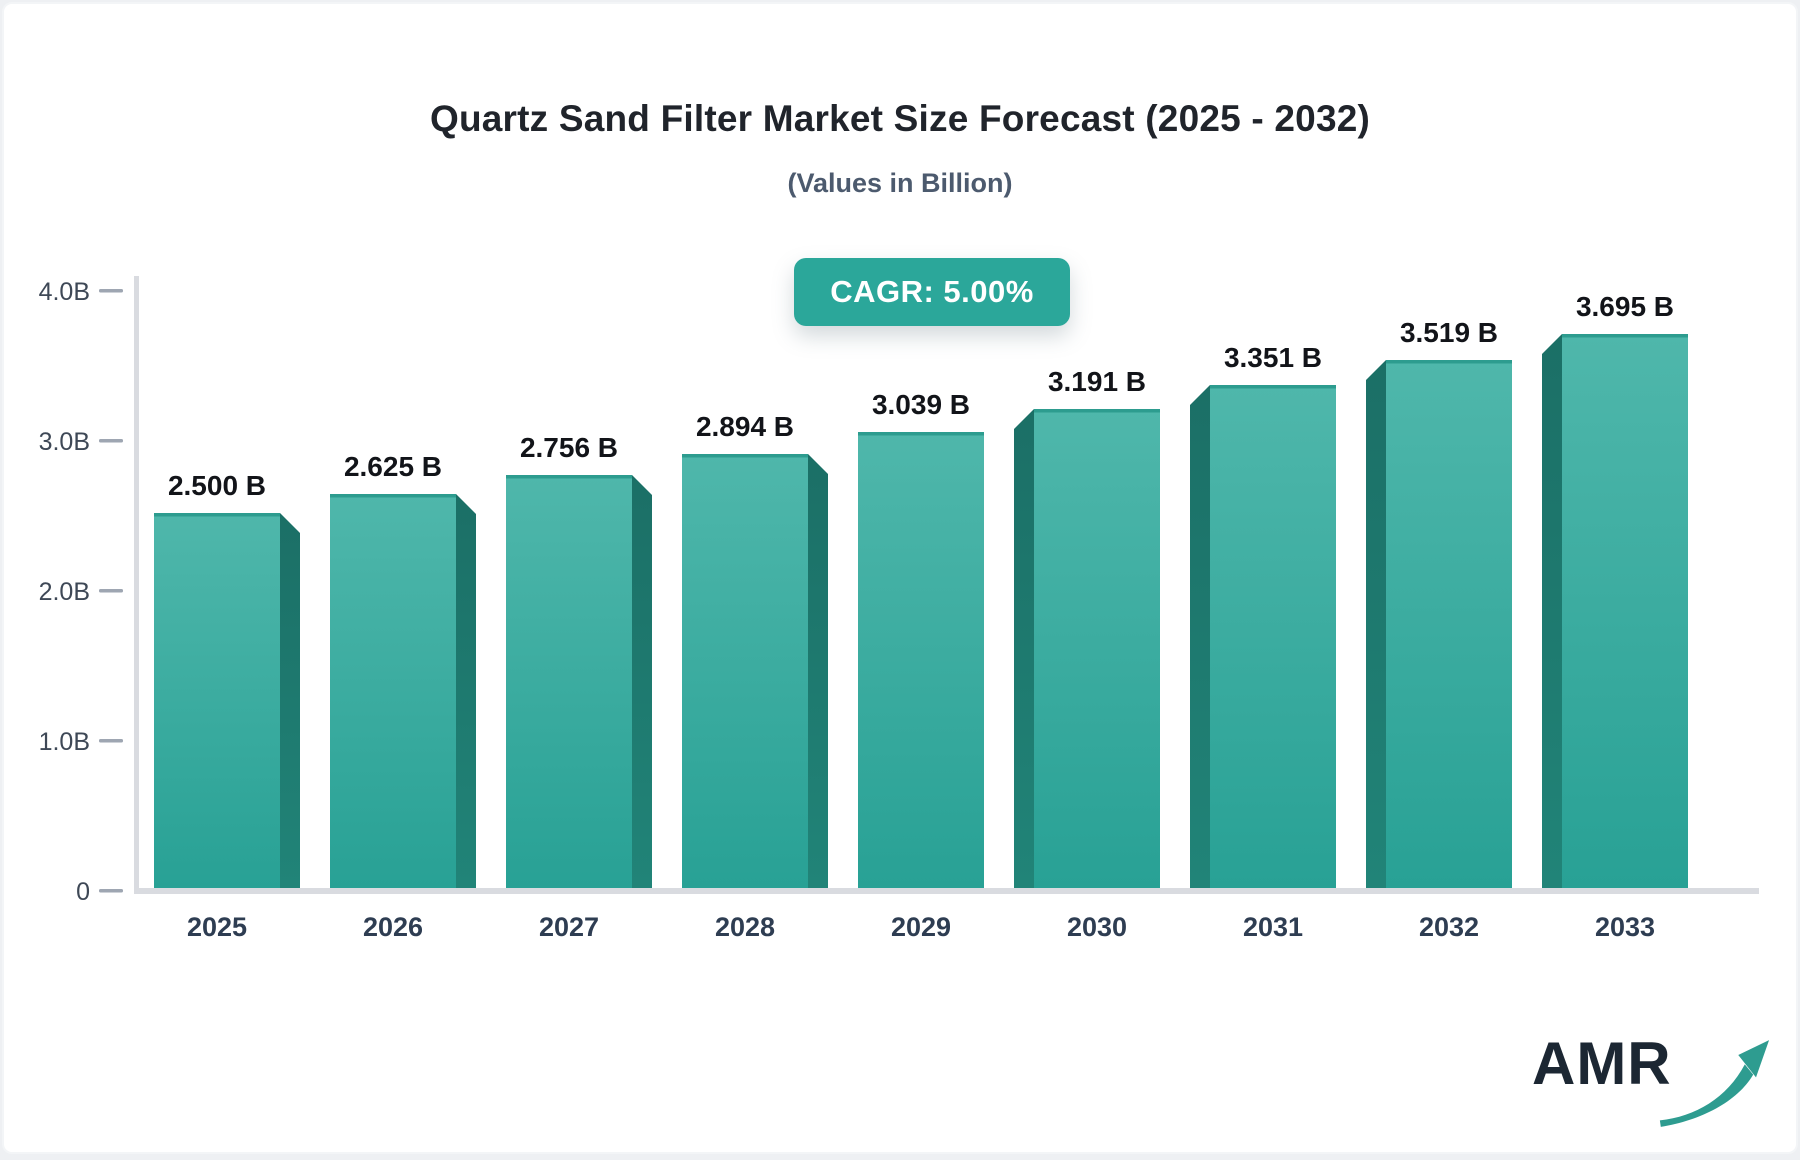 The width and height of the screenshot is (1800, 1160). What do you see at coordinates (569, 927) in the screenshot?
I see `x-axis-label: 2027` at bounding box center [569, 927].